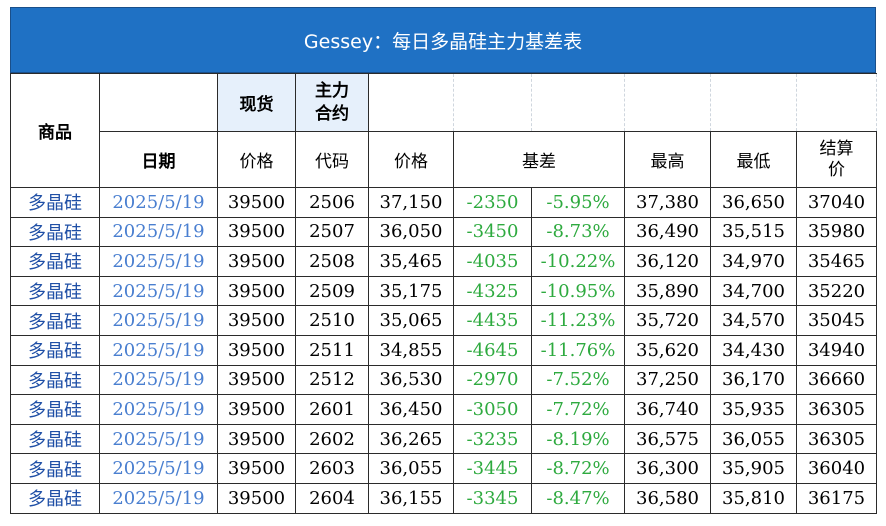  Describe the element at coordinates (578, 261) in the screenshot. I see `cell-basis-pct: -10.22%` at that location.